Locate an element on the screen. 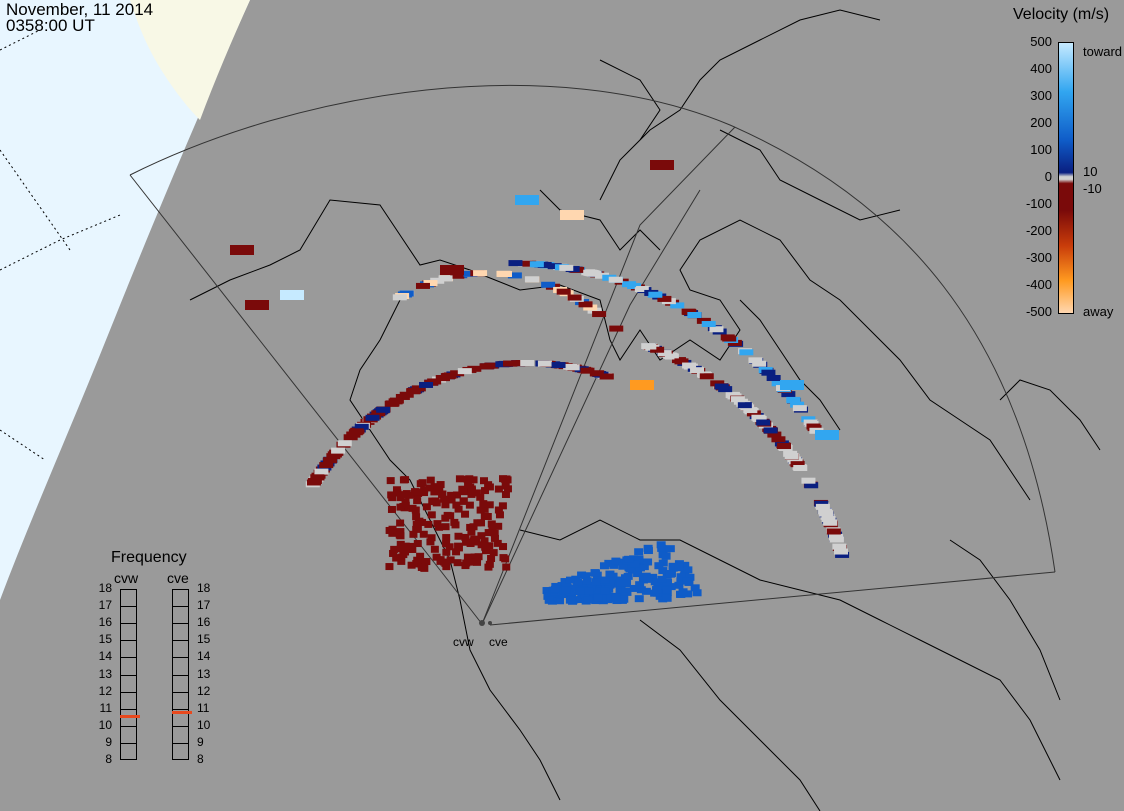 The image size is (1124, 811). velocity-tick-label: -200 is located at coordinates (1038, 230).